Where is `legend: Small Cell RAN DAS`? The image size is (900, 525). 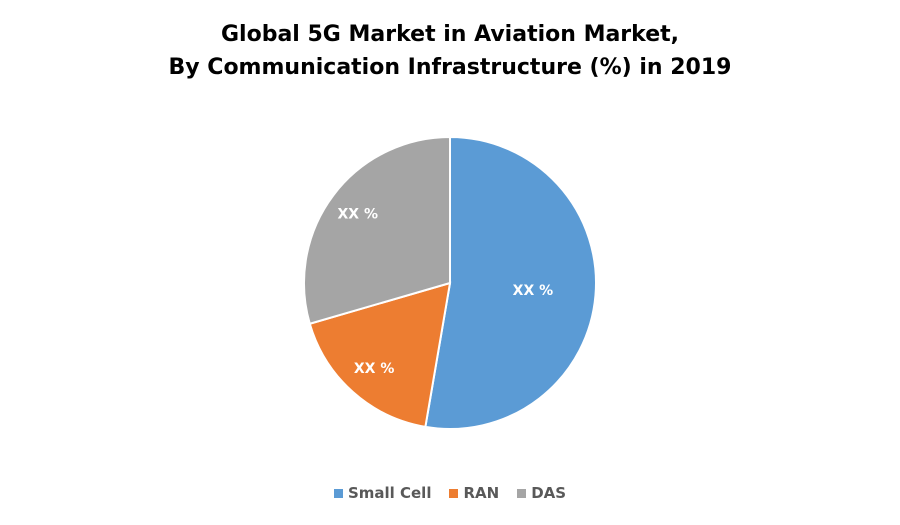
legend: Small Cell RAN DAS is located at coordinates (450, 493).